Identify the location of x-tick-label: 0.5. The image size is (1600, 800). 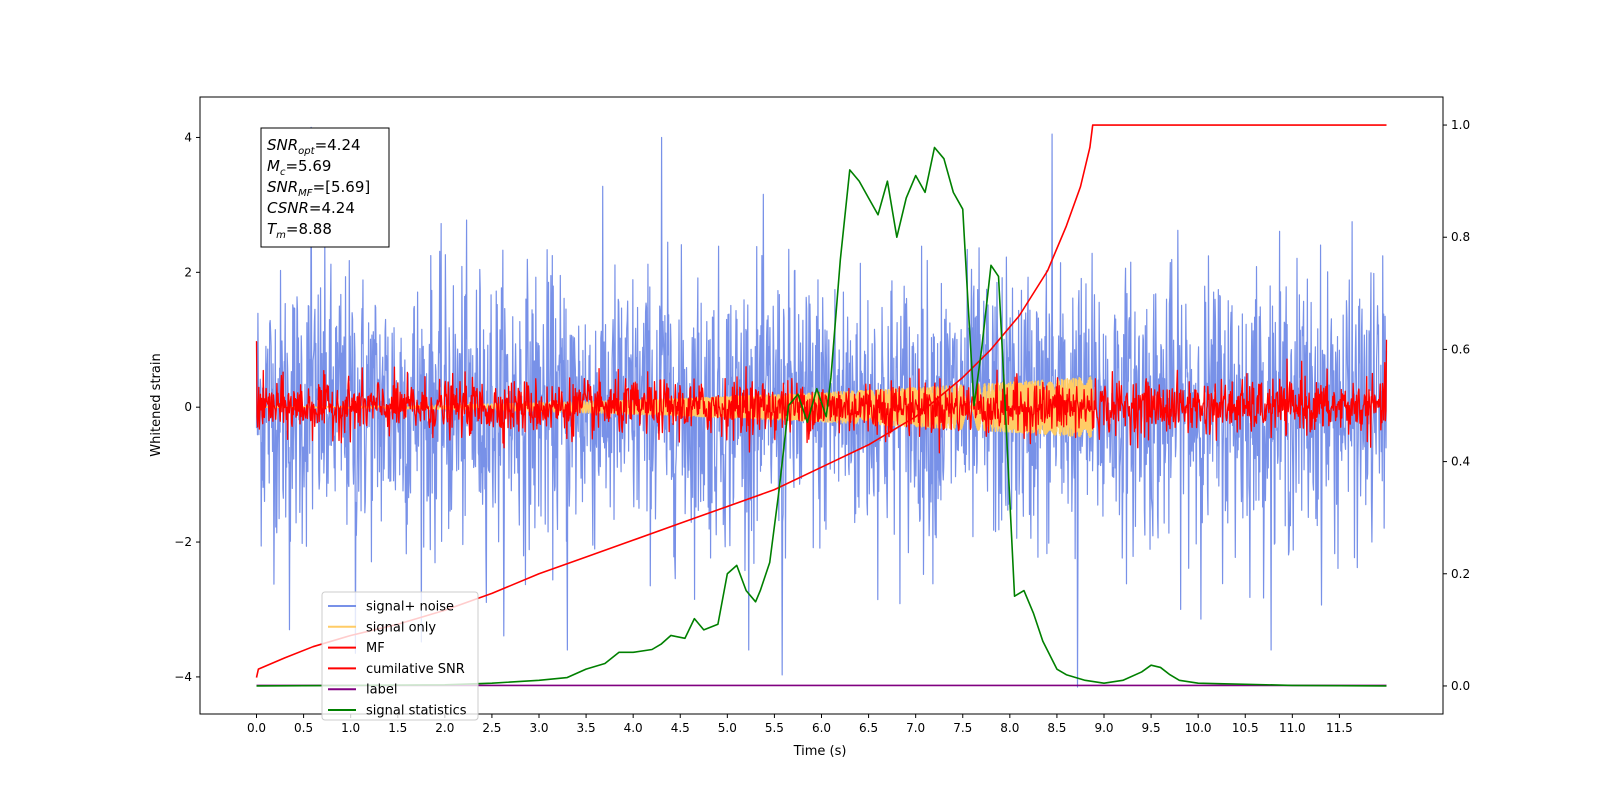
(303, 728).